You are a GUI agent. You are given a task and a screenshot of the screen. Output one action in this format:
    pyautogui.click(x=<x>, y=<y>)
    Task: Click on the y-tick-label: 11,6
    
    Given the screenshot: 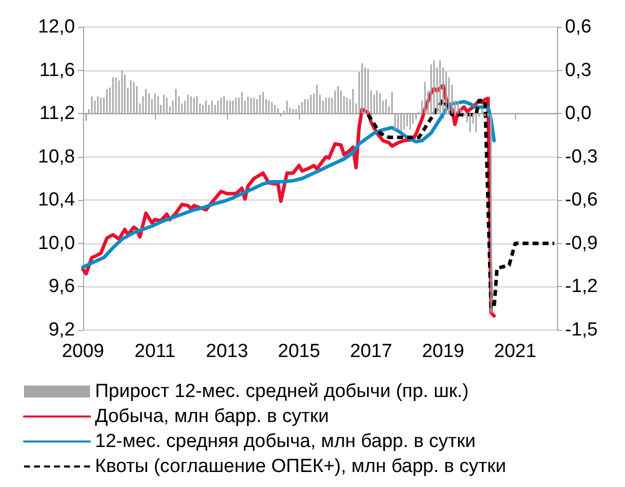 What is the action you would take?
    pyautogui.click(x=57, y=70)
    